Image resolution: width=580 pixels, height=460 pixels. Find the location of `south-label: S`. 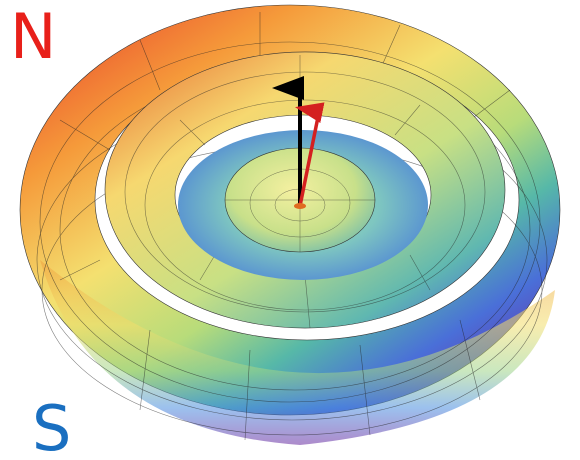

south-label: S is located at coordinates (51, 426).